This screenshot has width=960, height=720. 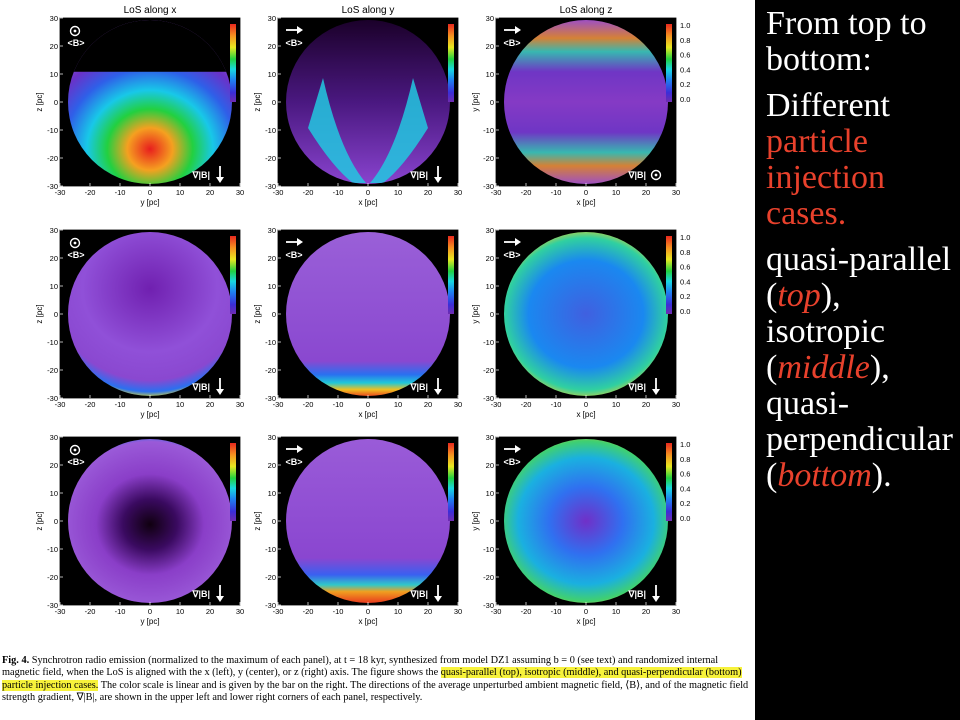 I want to click on colorbar-tick-label: 0.4, so click(x=685, y=281).